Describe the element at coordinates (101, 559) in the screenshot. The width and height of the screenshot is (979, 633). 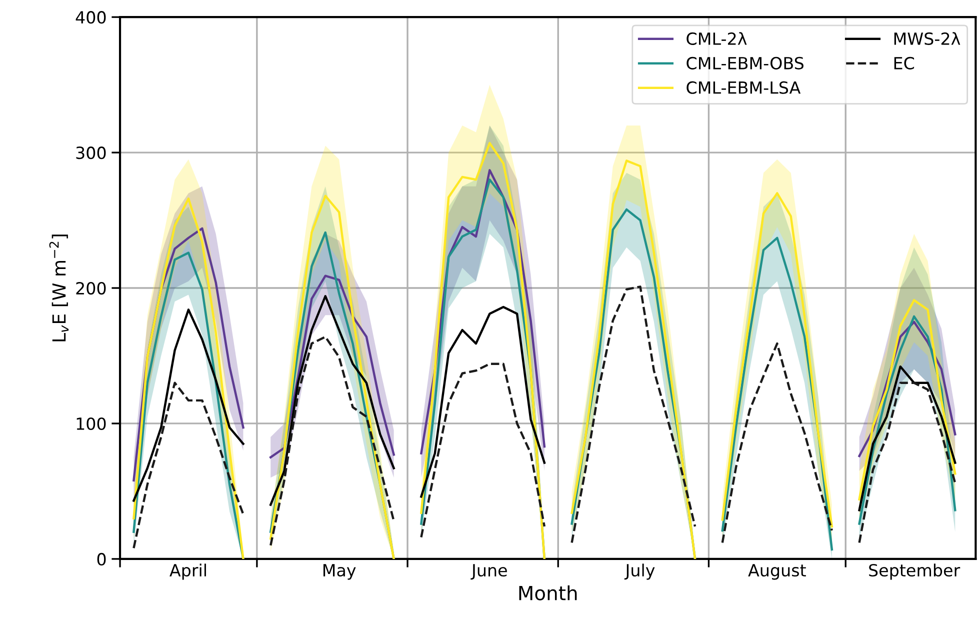
I see `y-tick-label: 0` at that location.